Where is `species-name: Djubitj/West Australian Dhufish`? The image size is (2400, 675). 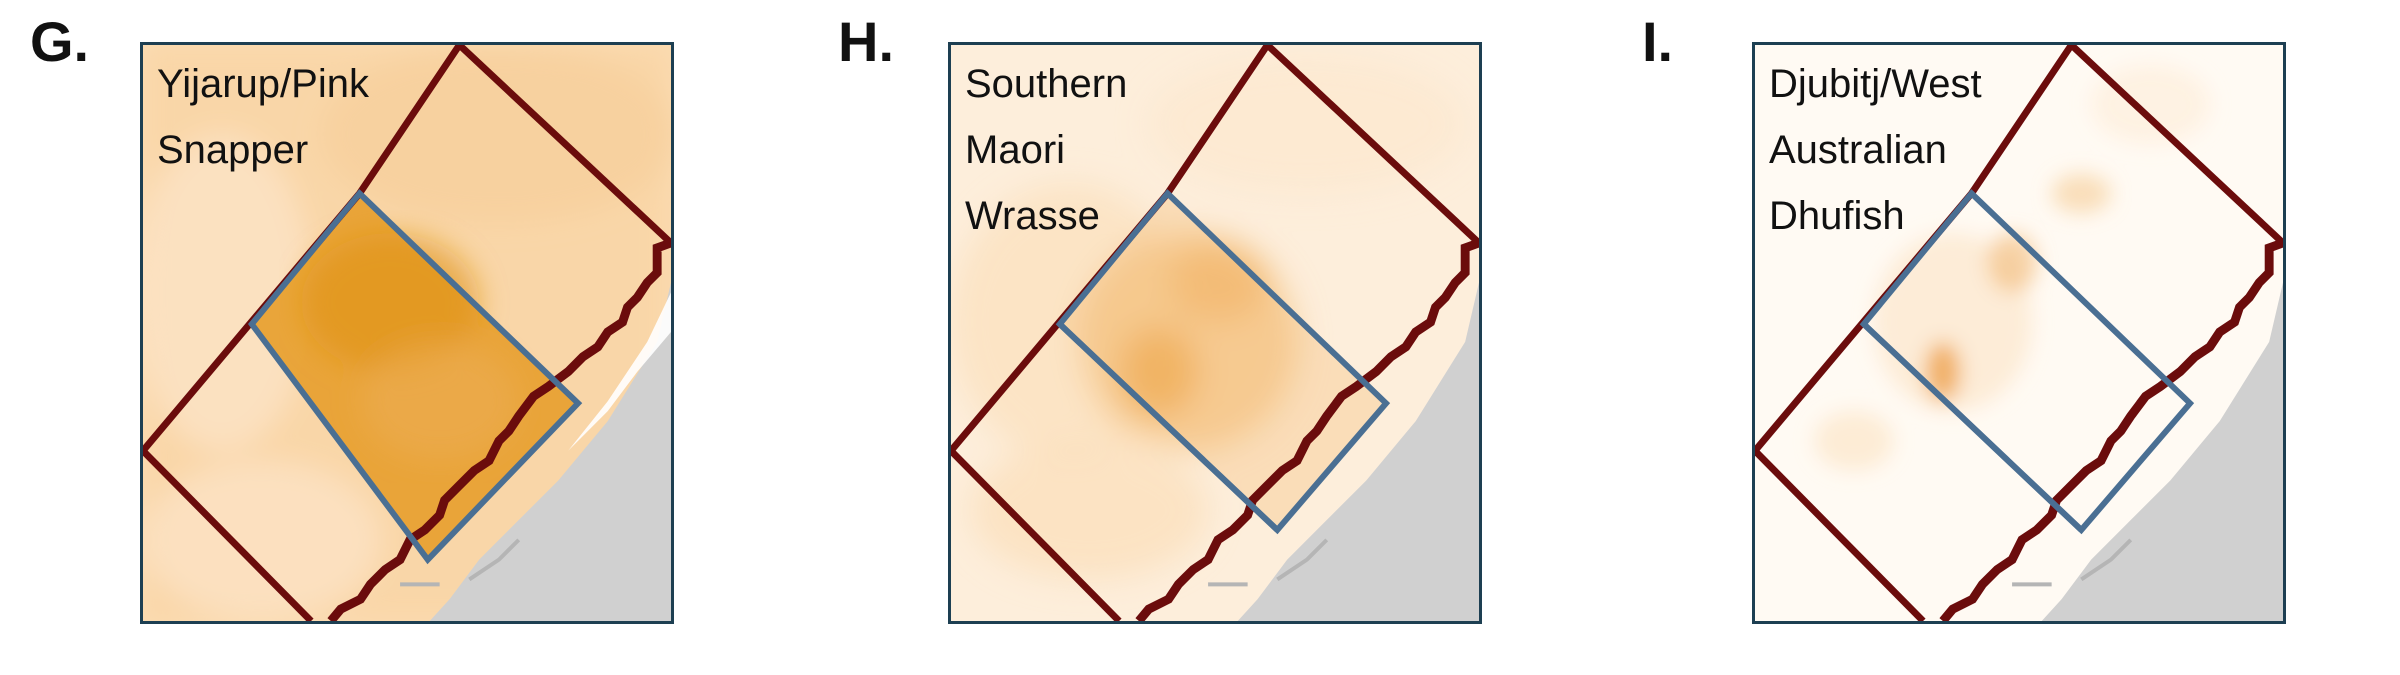
species-name: Djubitj/West Australian Dhufish is located at coordinates (1875, 150).